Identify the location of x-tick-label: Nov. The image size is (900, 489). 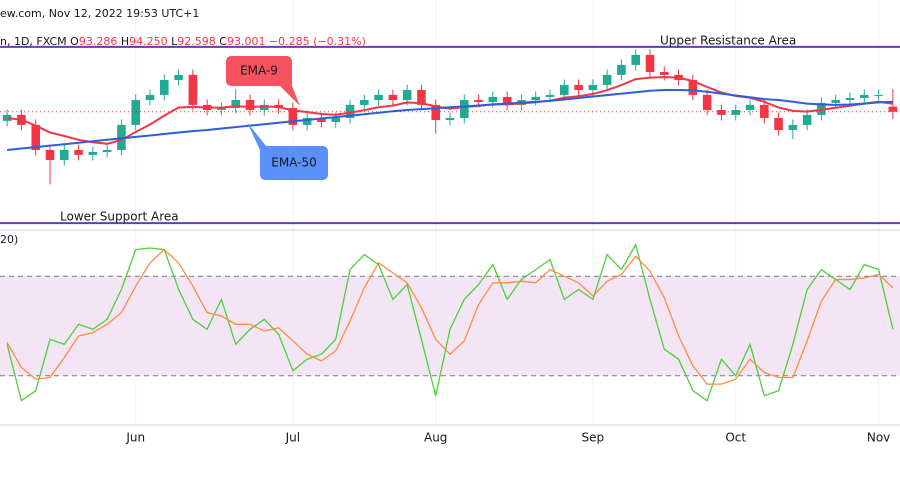
(878, 438).